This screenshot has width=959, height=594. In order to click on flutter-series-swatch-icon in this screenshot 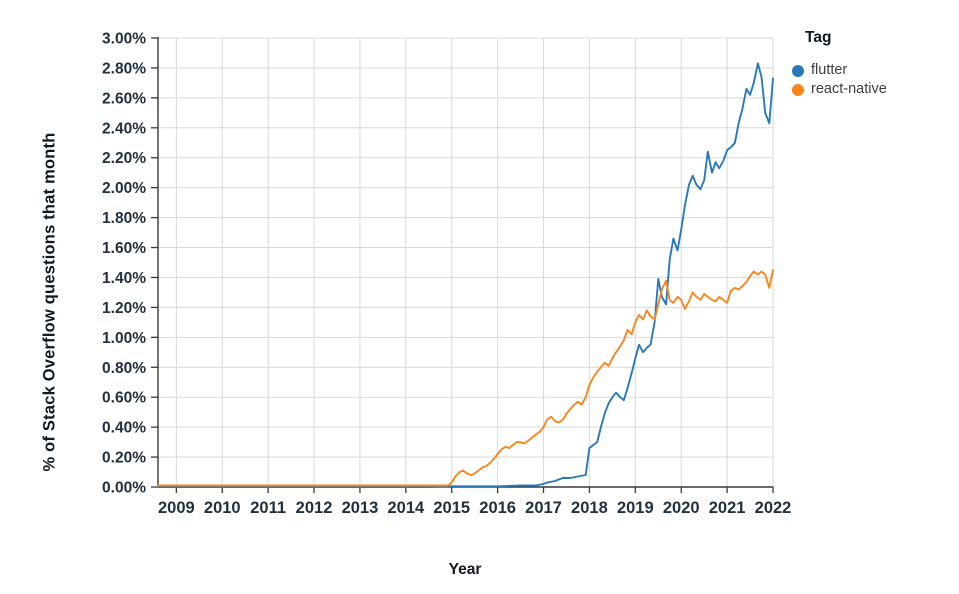, I will do `click(798, 70)`.